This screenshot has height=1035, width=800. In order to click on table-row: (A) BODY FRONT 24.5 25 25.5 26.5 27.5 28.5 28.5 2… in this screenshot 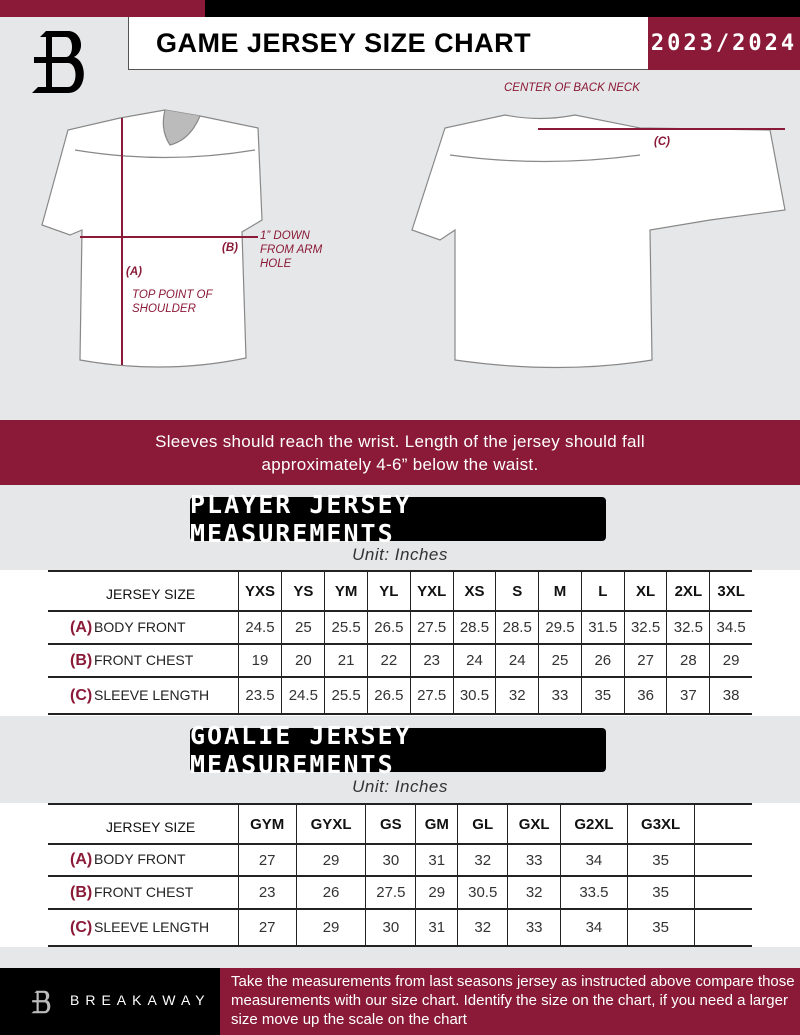, I will do `click(400, 627)`.